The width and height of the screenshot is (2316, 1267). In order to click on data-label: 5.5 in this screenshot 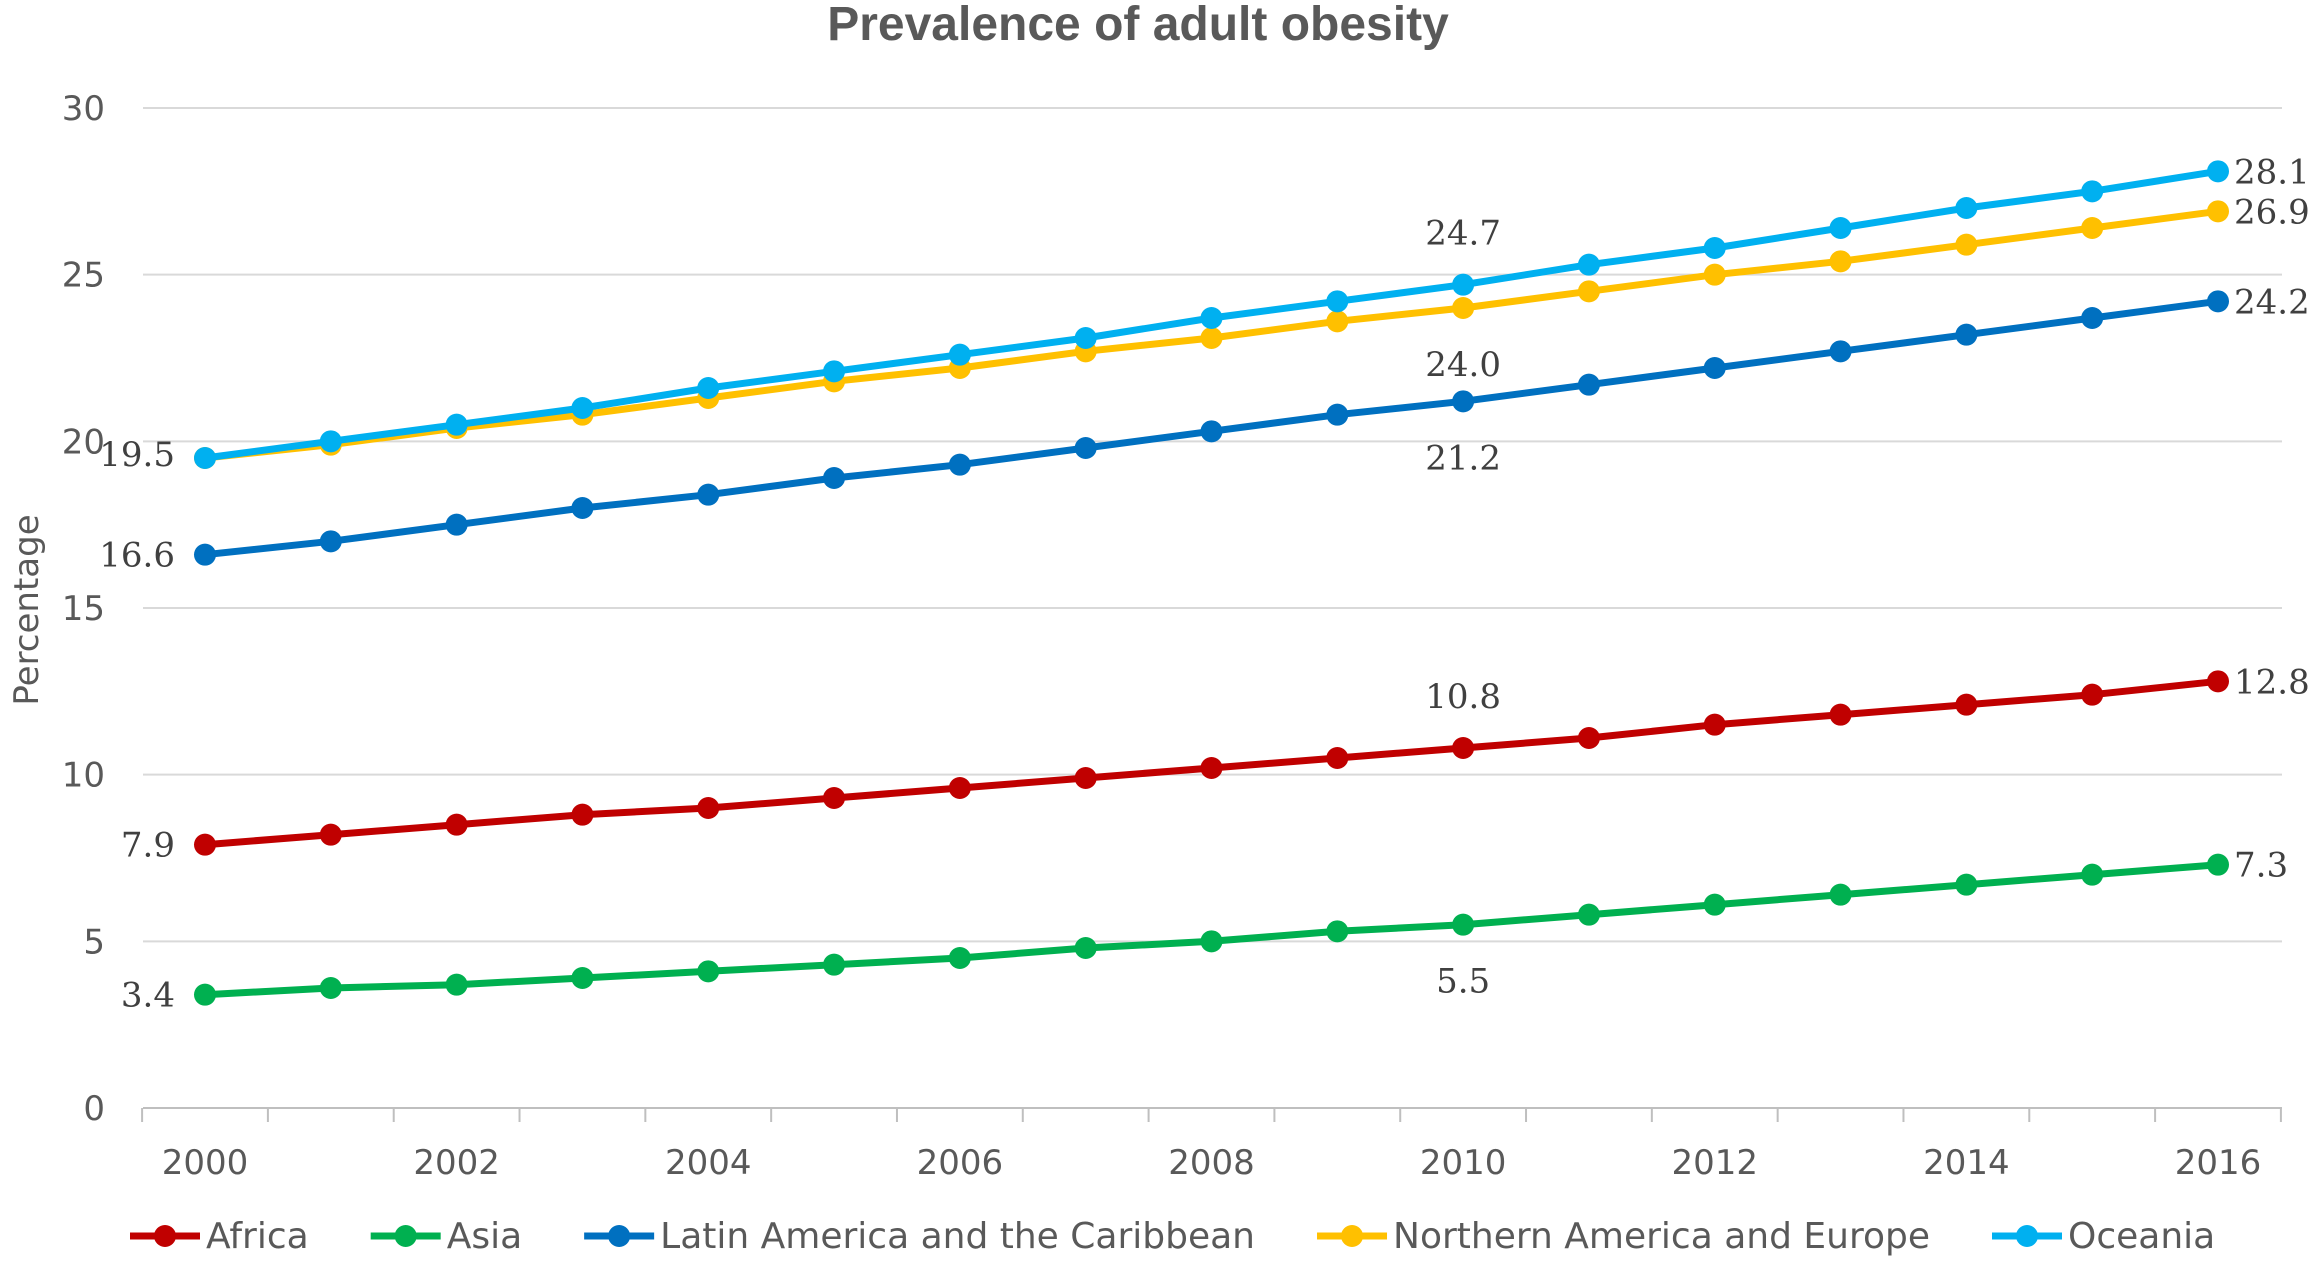, I will do `click(1463, 982)`.